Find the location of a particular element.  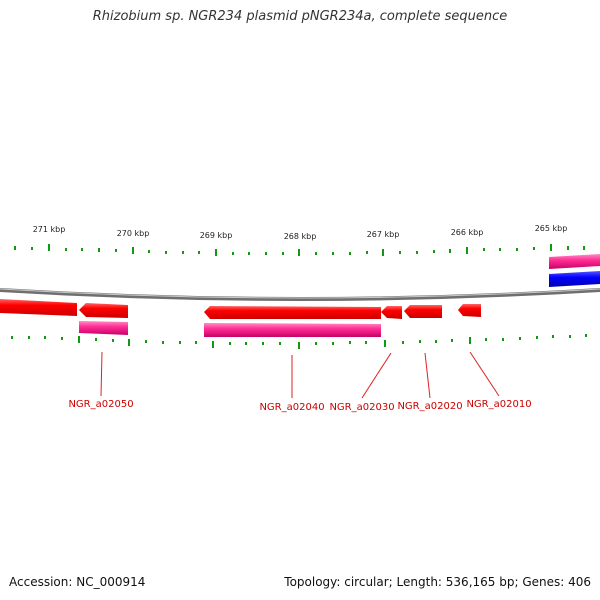

leader-ngr-a02020 is located at coordinates (427, 375).